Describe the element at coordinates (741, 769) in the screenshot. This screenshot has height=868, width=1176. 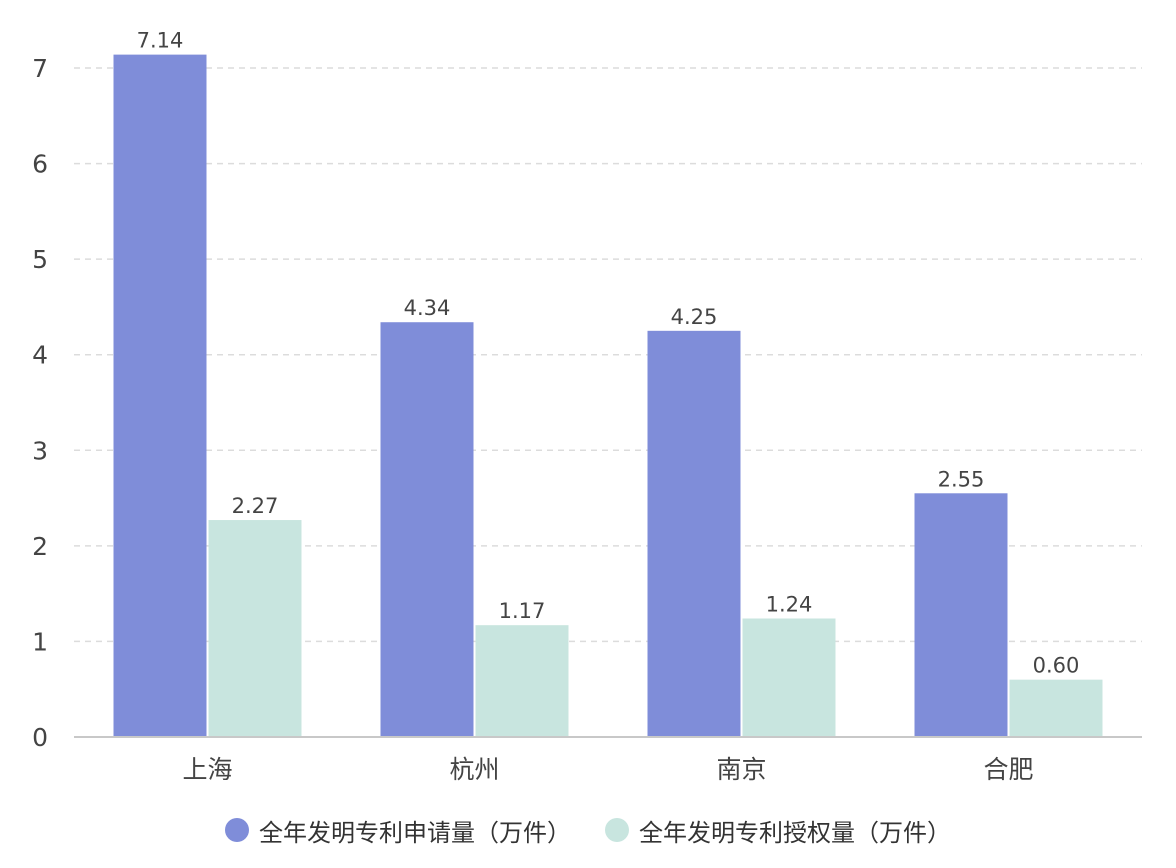
I see `x-tick-label: 南京` at that location.